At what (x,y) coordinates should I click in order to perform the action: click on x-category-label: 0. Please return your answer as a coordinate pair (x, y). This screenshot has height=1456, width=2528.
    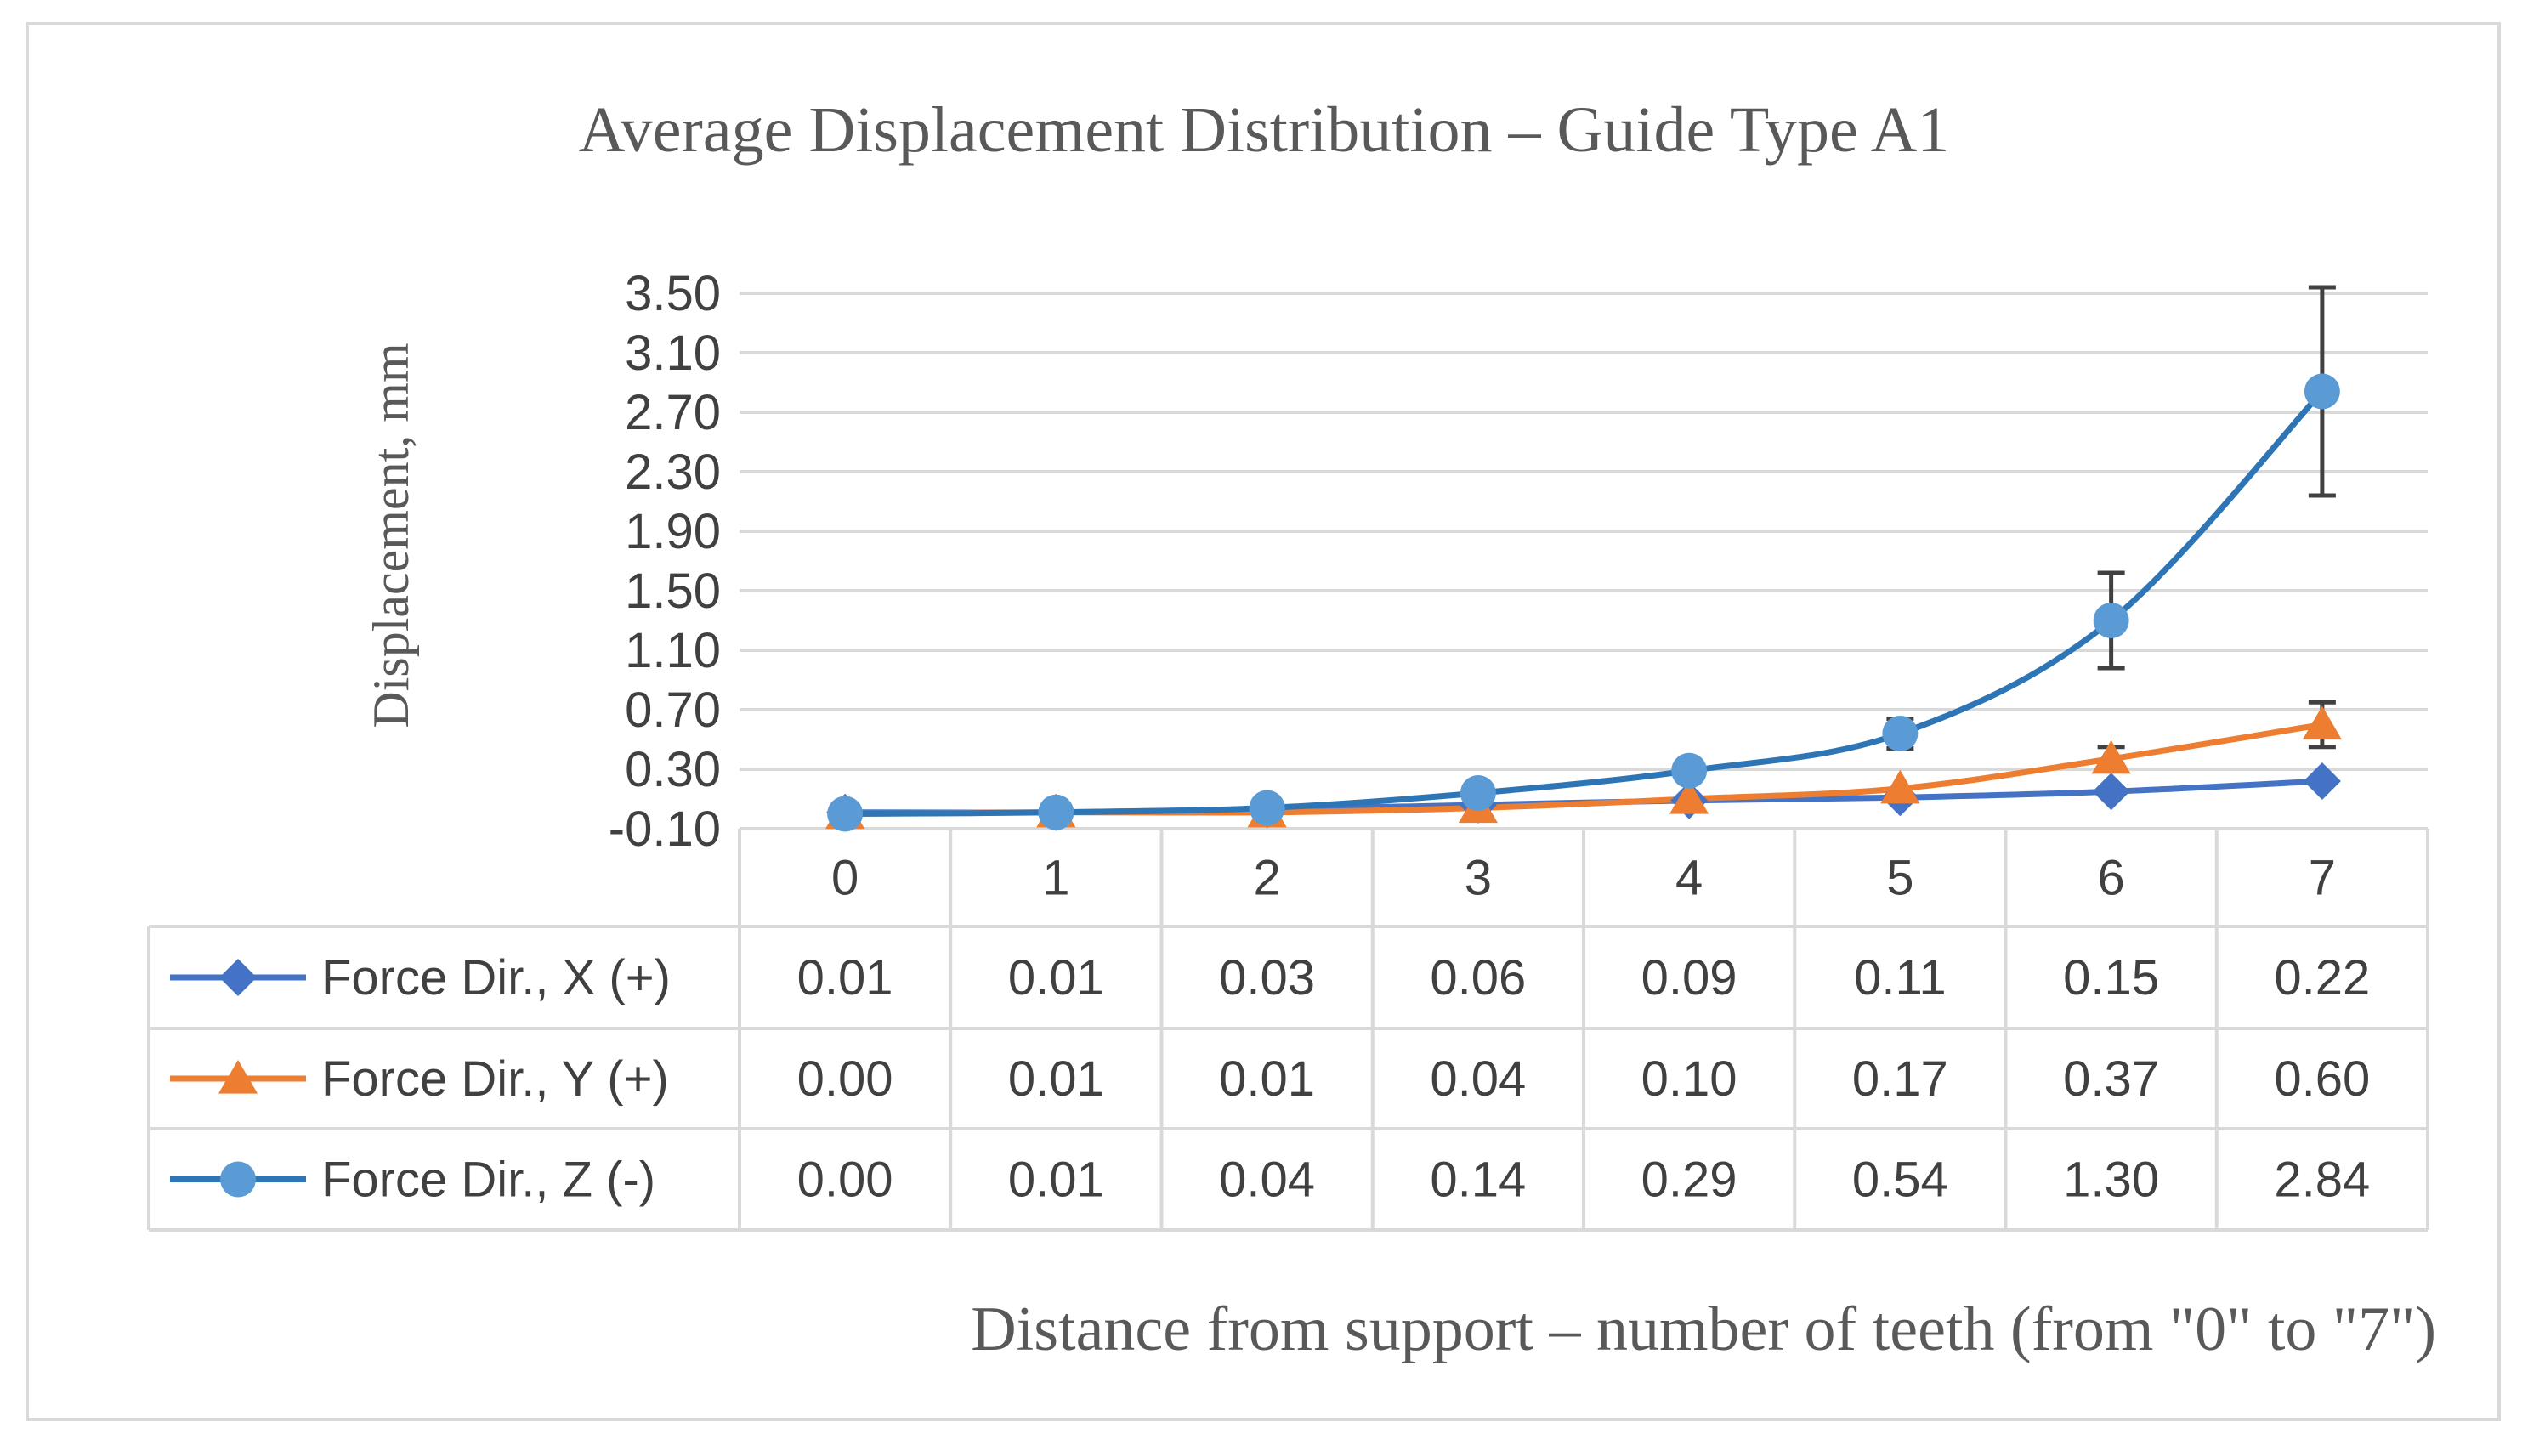
    Looking at the image, I should click on (845, 878).